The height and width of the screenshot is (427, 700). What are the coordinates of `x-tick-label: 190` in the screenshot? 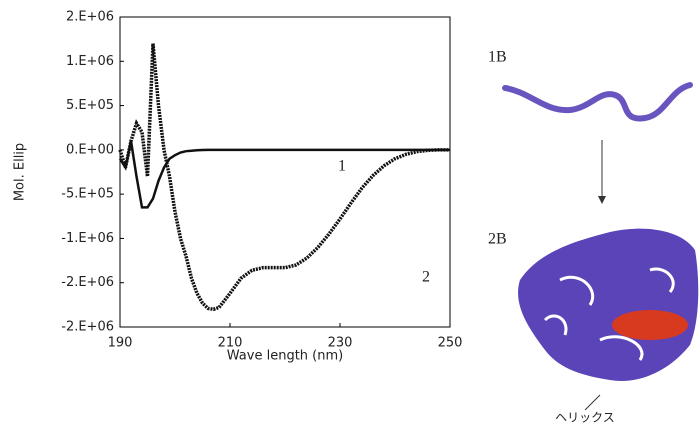 It's located at (120, 343).